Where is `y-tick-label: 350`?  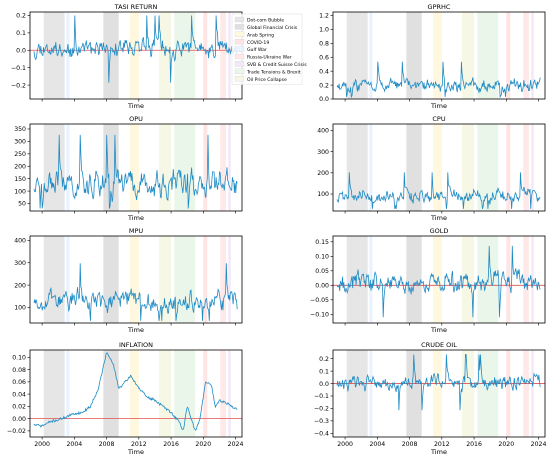 y-tick-label: 350 is located at coordinates (20, 129).